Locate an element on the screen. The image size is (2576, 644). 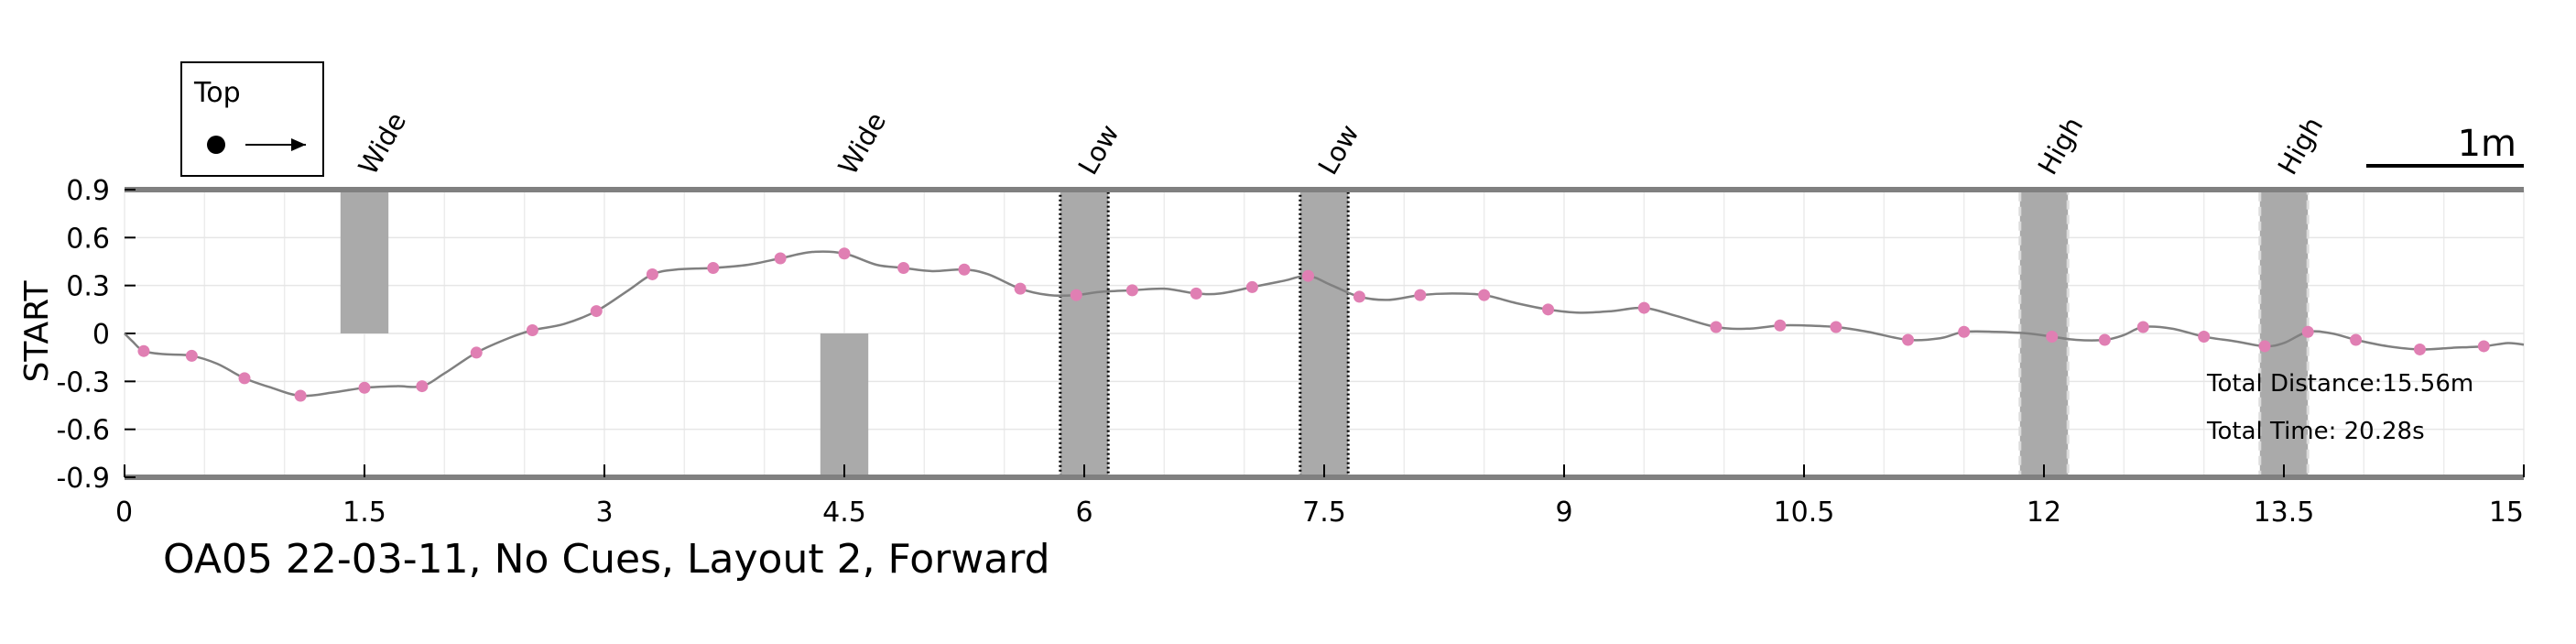
y-tick-label: 0 is located at coordinates (101, 335).